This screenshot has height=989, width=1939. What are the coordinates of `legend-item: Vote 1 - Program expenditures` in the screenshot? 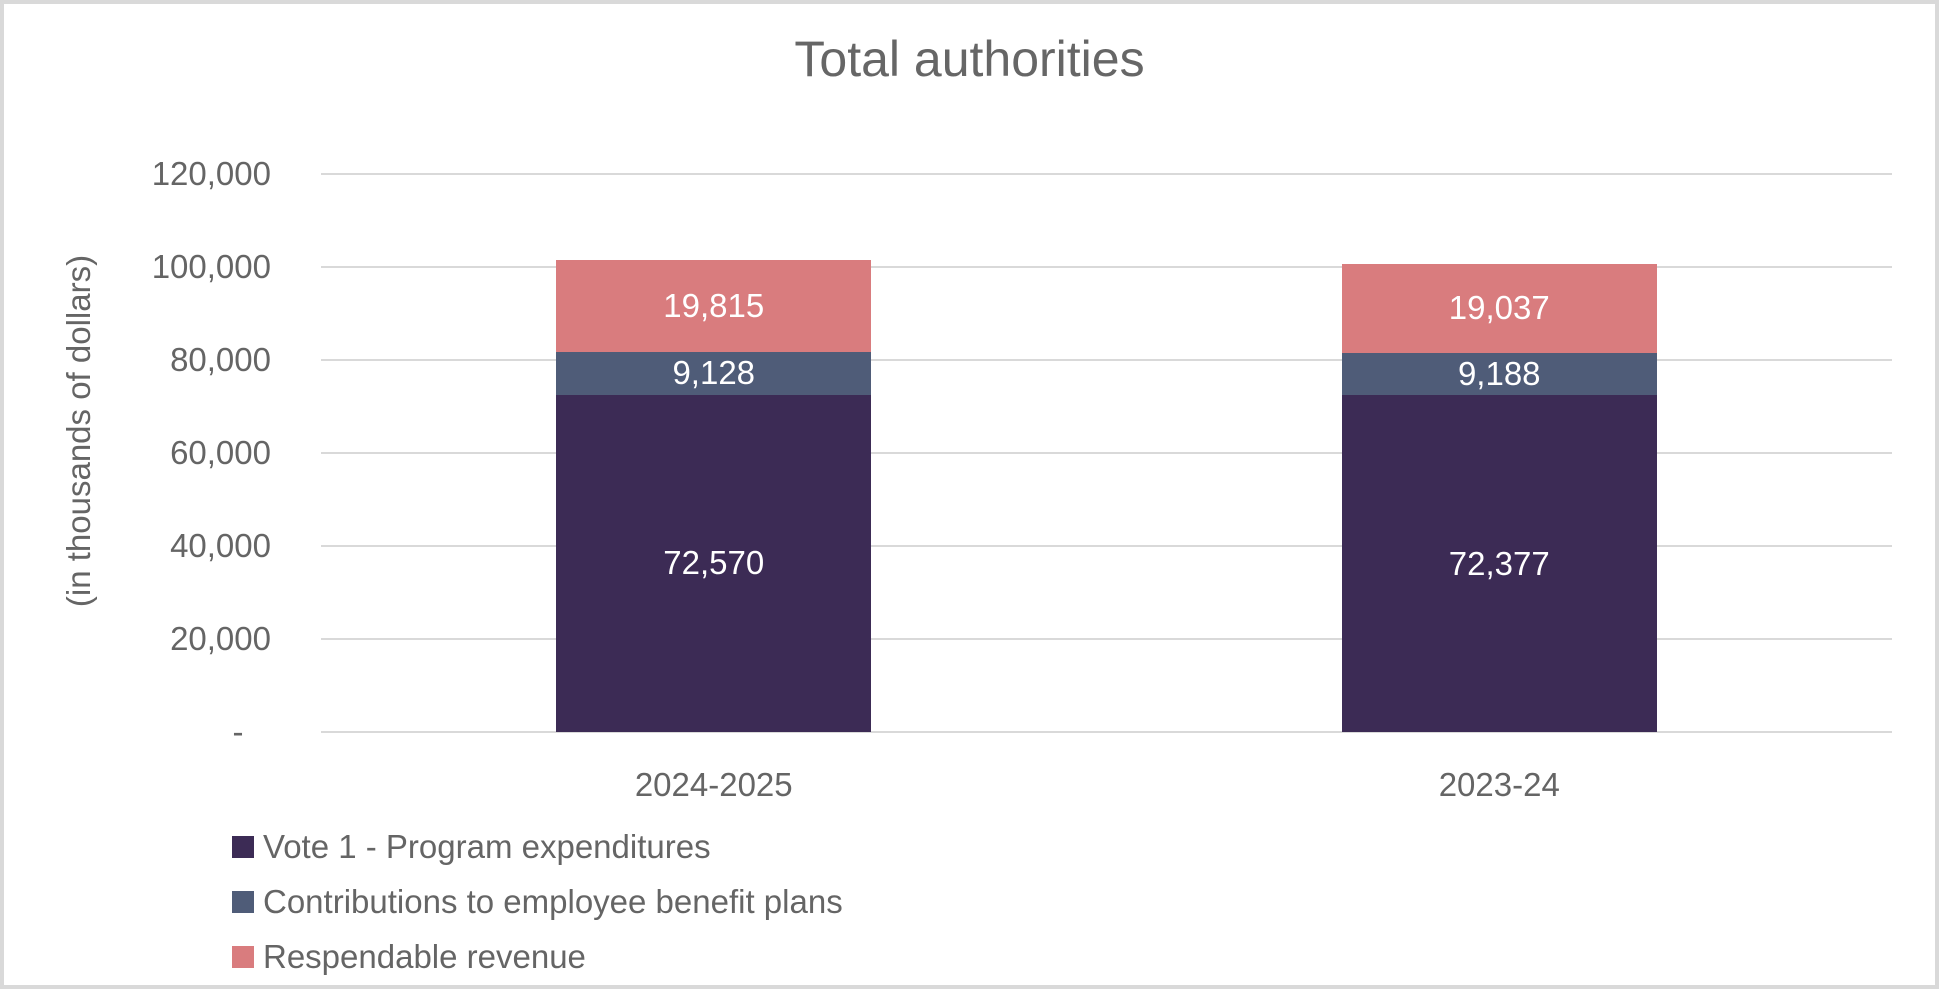 It's located at (537, 846).